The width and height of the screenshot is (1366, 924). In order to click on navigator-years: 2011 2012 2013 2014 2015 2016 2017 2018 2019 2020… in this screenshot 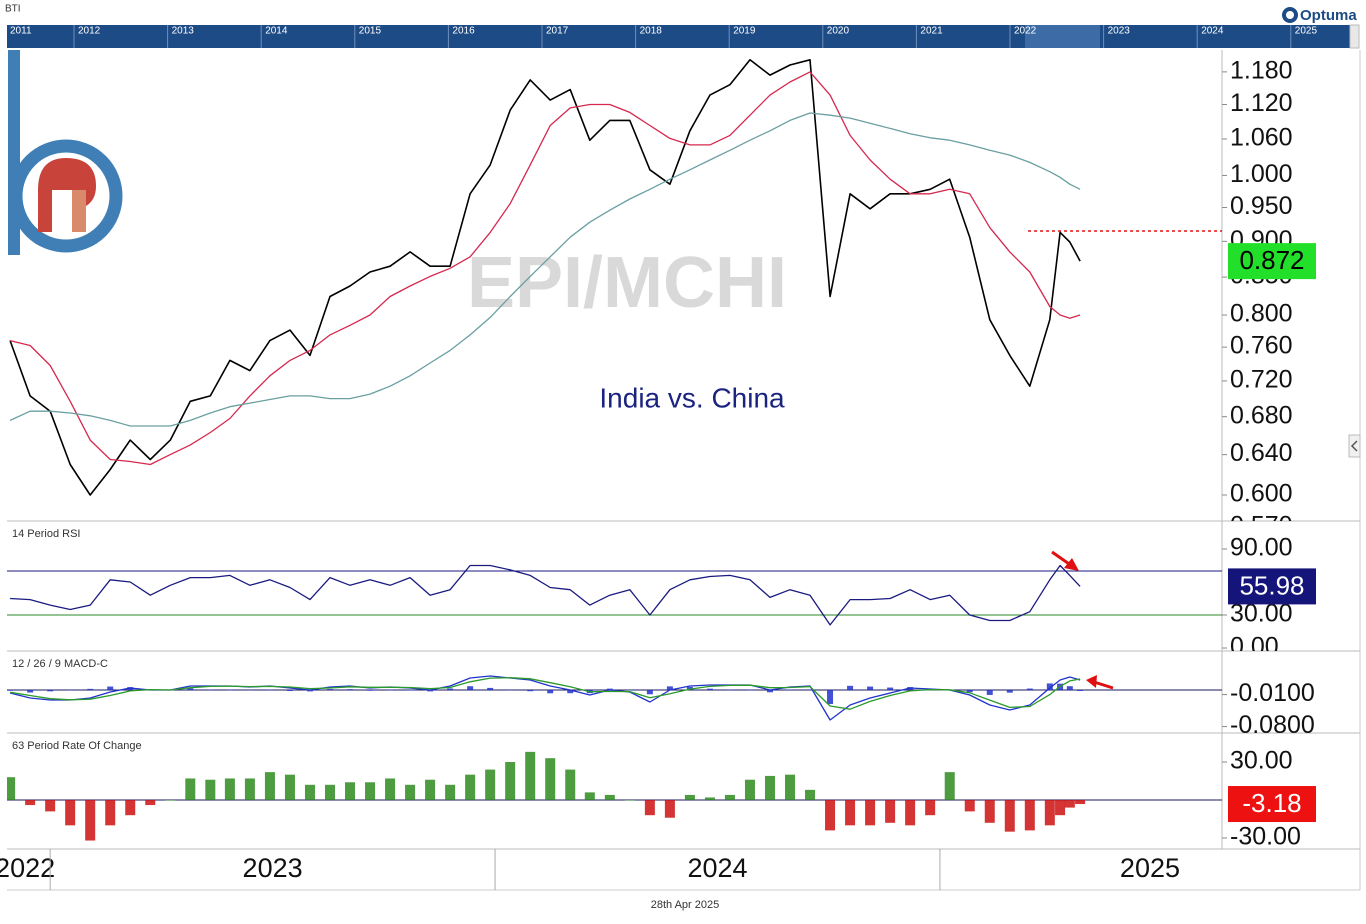, I will do `click(663, 36)`.